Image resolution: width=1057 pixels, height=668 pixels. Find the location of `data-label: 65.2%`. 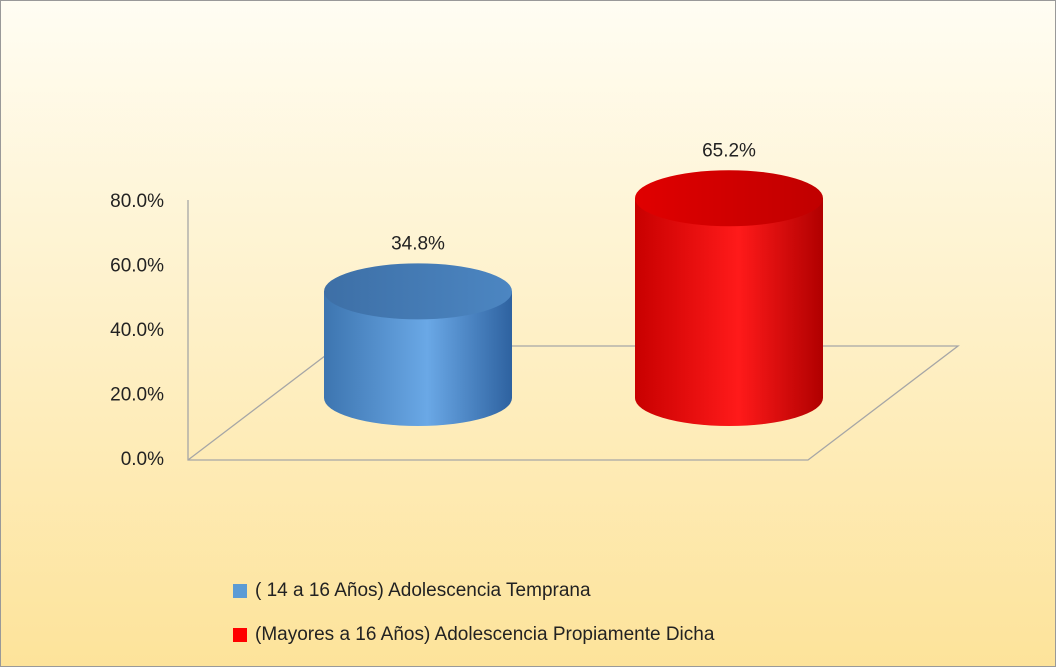

data-label: 65.2% is located at coordinates (729, 150).